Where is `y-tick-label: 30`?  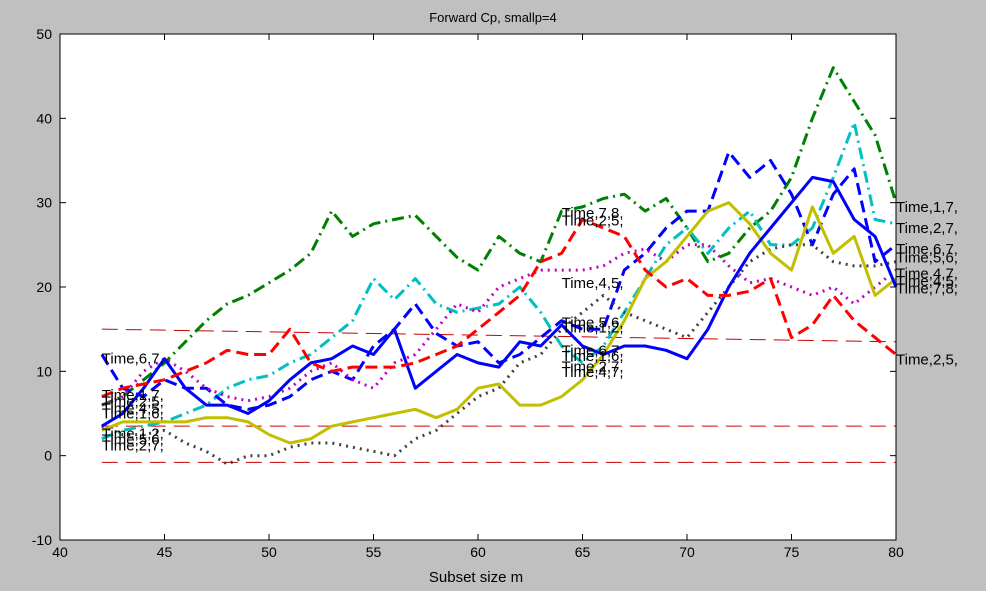 y-tick-label: 30 is located at coordinates (44, 203).